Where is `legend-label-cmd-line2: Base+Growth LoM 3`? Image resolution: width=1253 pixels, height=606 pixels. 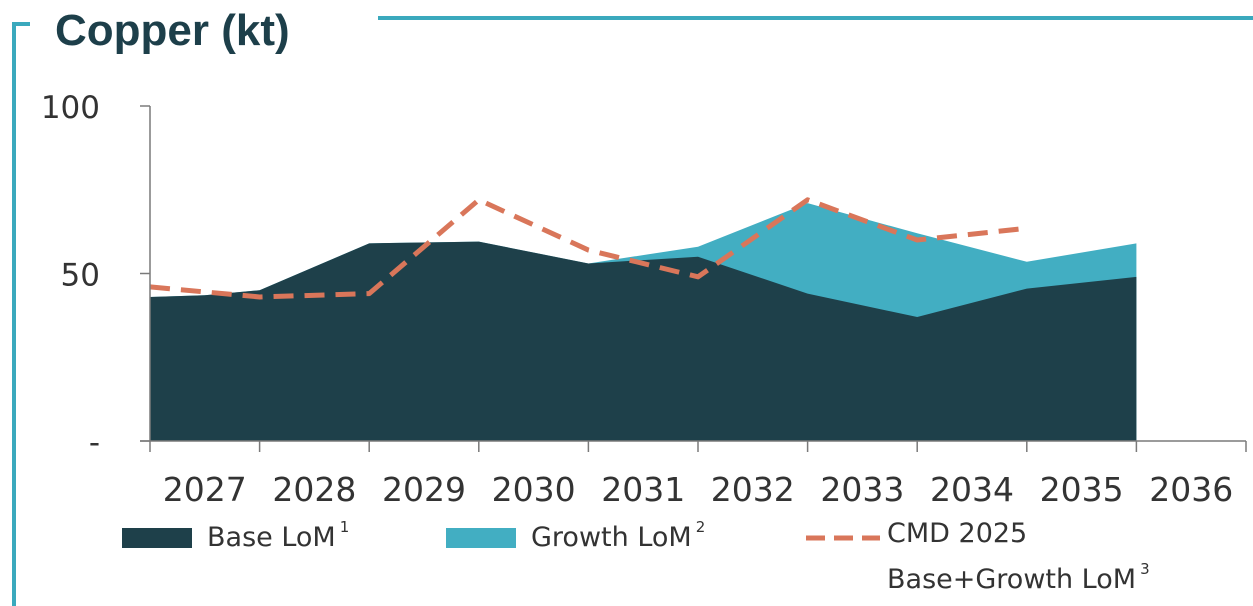 legend-label-cmd-line2: Base+Growth LoM 3 is located at coordinates (1018, 577).